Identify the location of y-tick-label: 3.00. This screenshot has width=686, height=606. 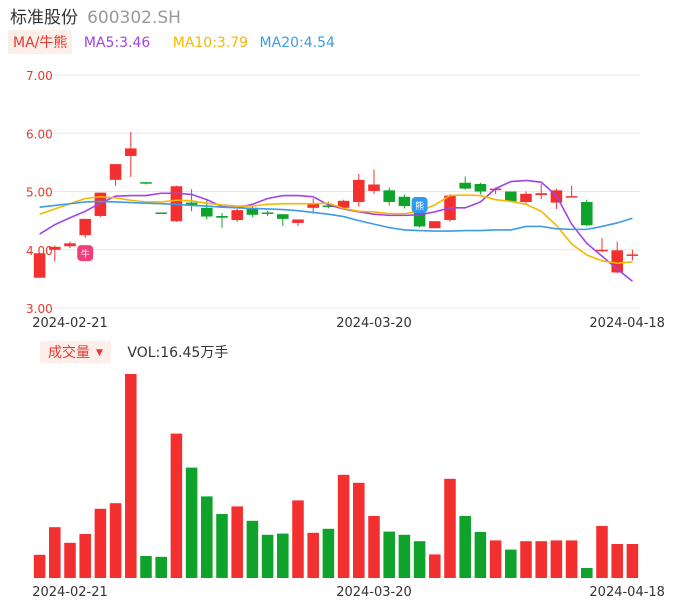
(39, 309).